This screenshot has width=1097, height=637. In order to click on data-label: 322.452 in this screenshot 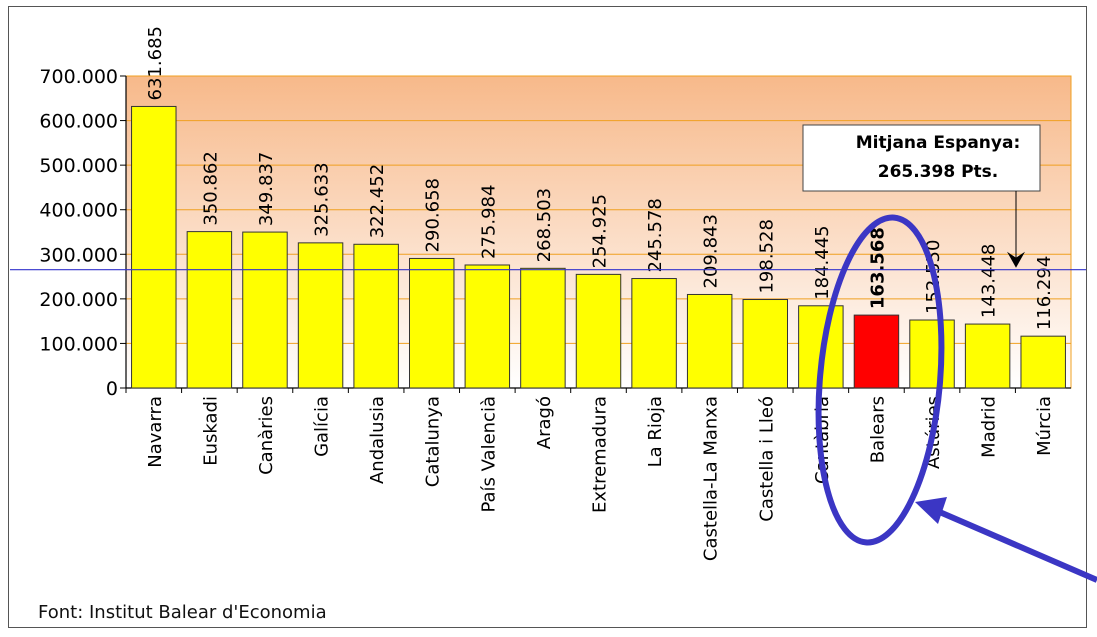, I will do `click(377, 201)`.